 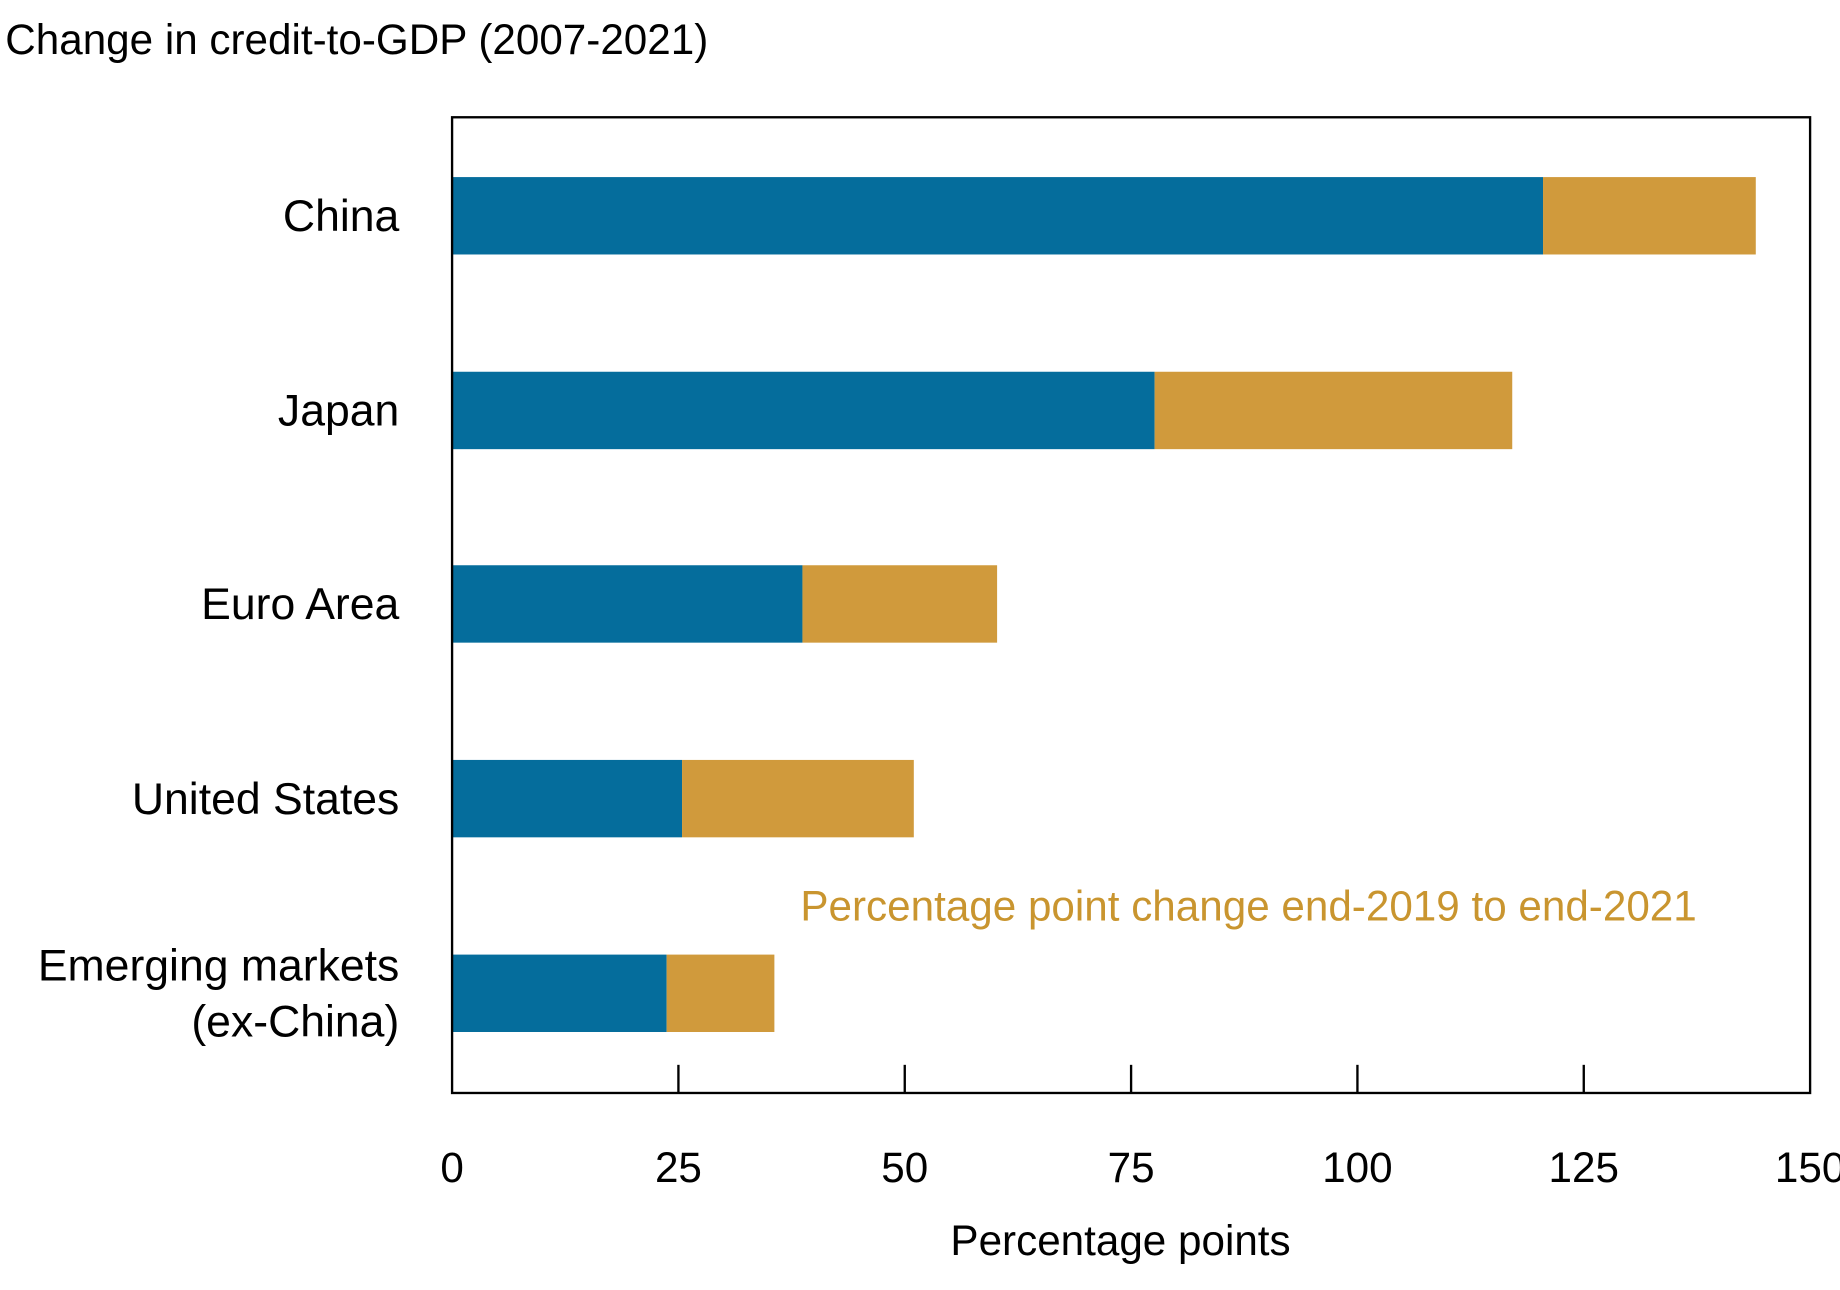 What do you see at coordinates (678, 1167) in the screenshot?
I see `x-tick-label: 25` at bounding box center [678, 1167].